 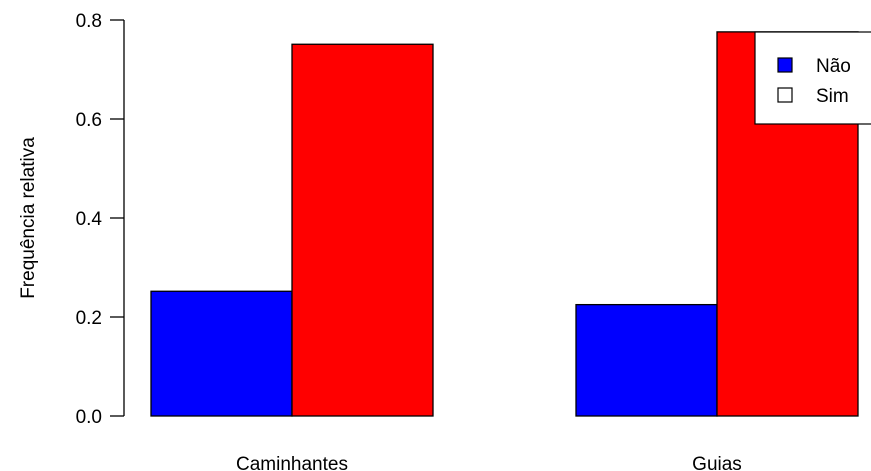 I want to click on category-label: Guias, so click(x=717, y=462).